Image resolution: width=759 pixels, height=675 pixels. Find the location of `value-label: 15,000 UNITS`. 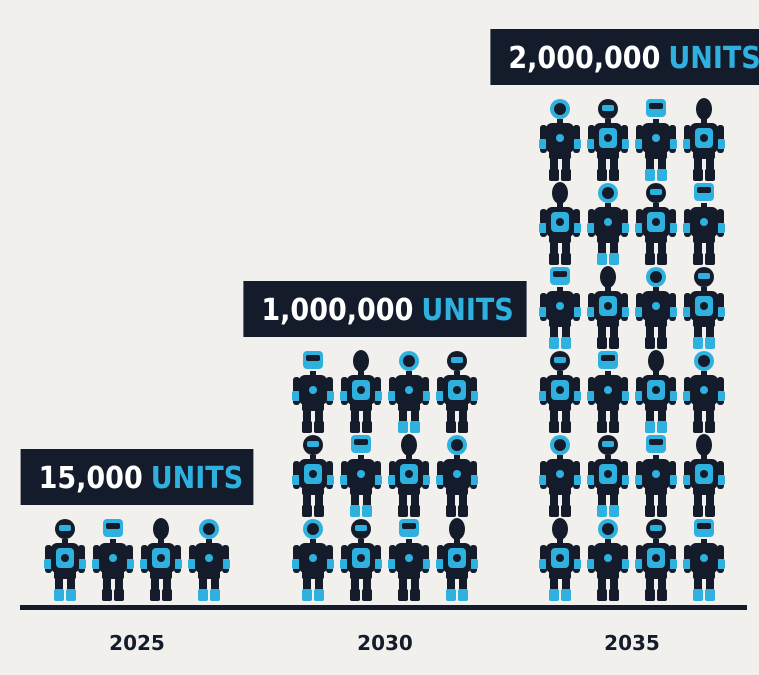

value-label: 15,000 UNITS is located at coordinates (137, 477).